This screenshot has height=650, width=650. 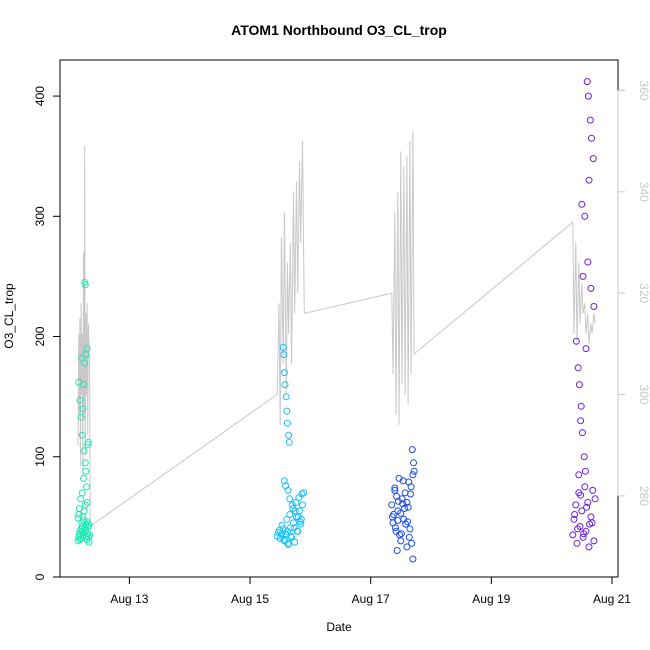 I want to click on y2-tick-label: 280, so click(x=643, y=496).